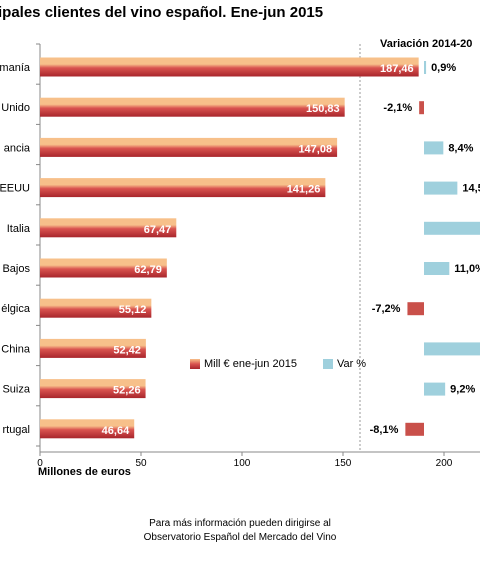 The height and width of the screenshot is (562, 480). I want to click on x-tick-label: 0, so click(40, 463).